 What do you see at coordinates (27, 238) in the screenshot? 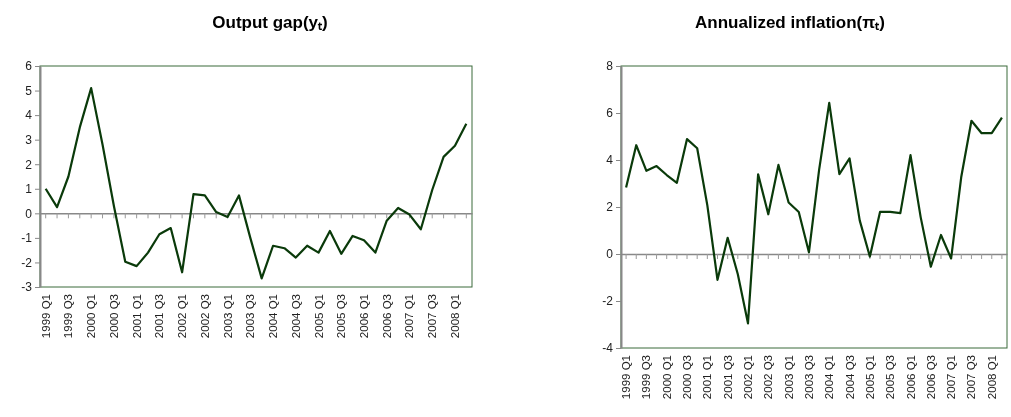
I see `y-tick-label: -1` at bounding box center [27, 238].